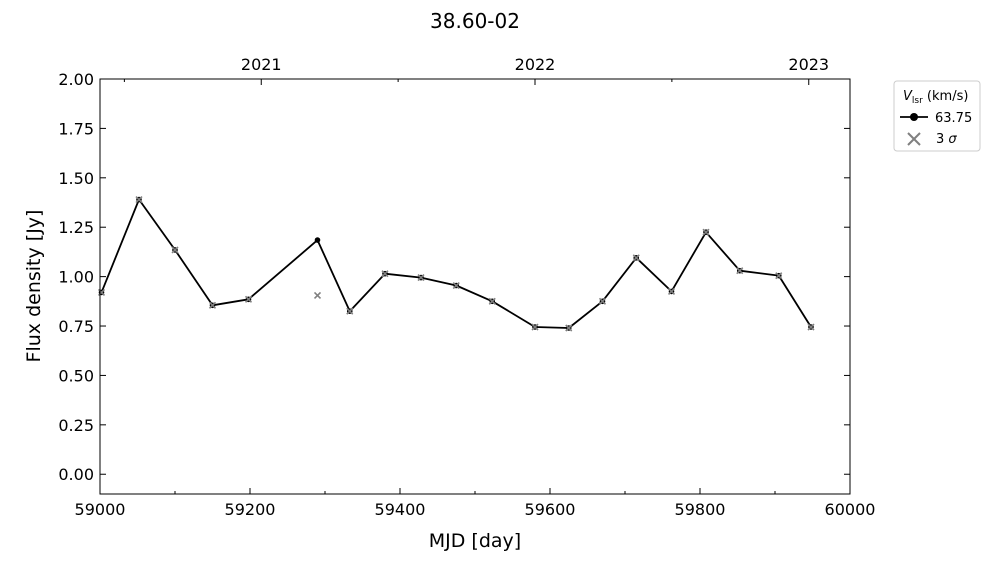  What do you see at coordinates (100, 509) in the screenshot?
I see `x-tick-label: 59000` at bounding box center [100, 509].